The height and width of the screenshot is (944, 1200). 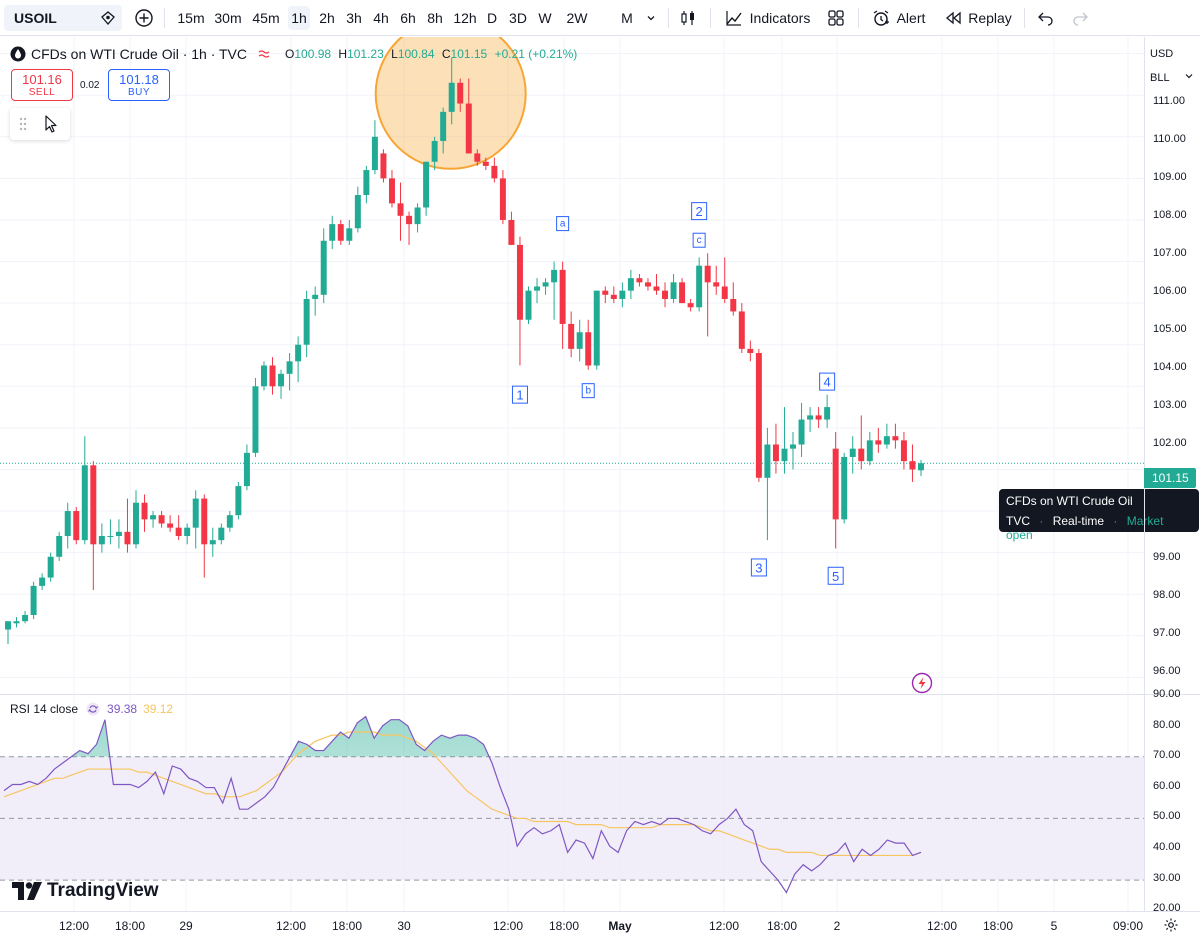 What do you see at coordinates (1162, 54) in the screenshot?
I see `currency-label: USD` at bounding box center [1162, 54].